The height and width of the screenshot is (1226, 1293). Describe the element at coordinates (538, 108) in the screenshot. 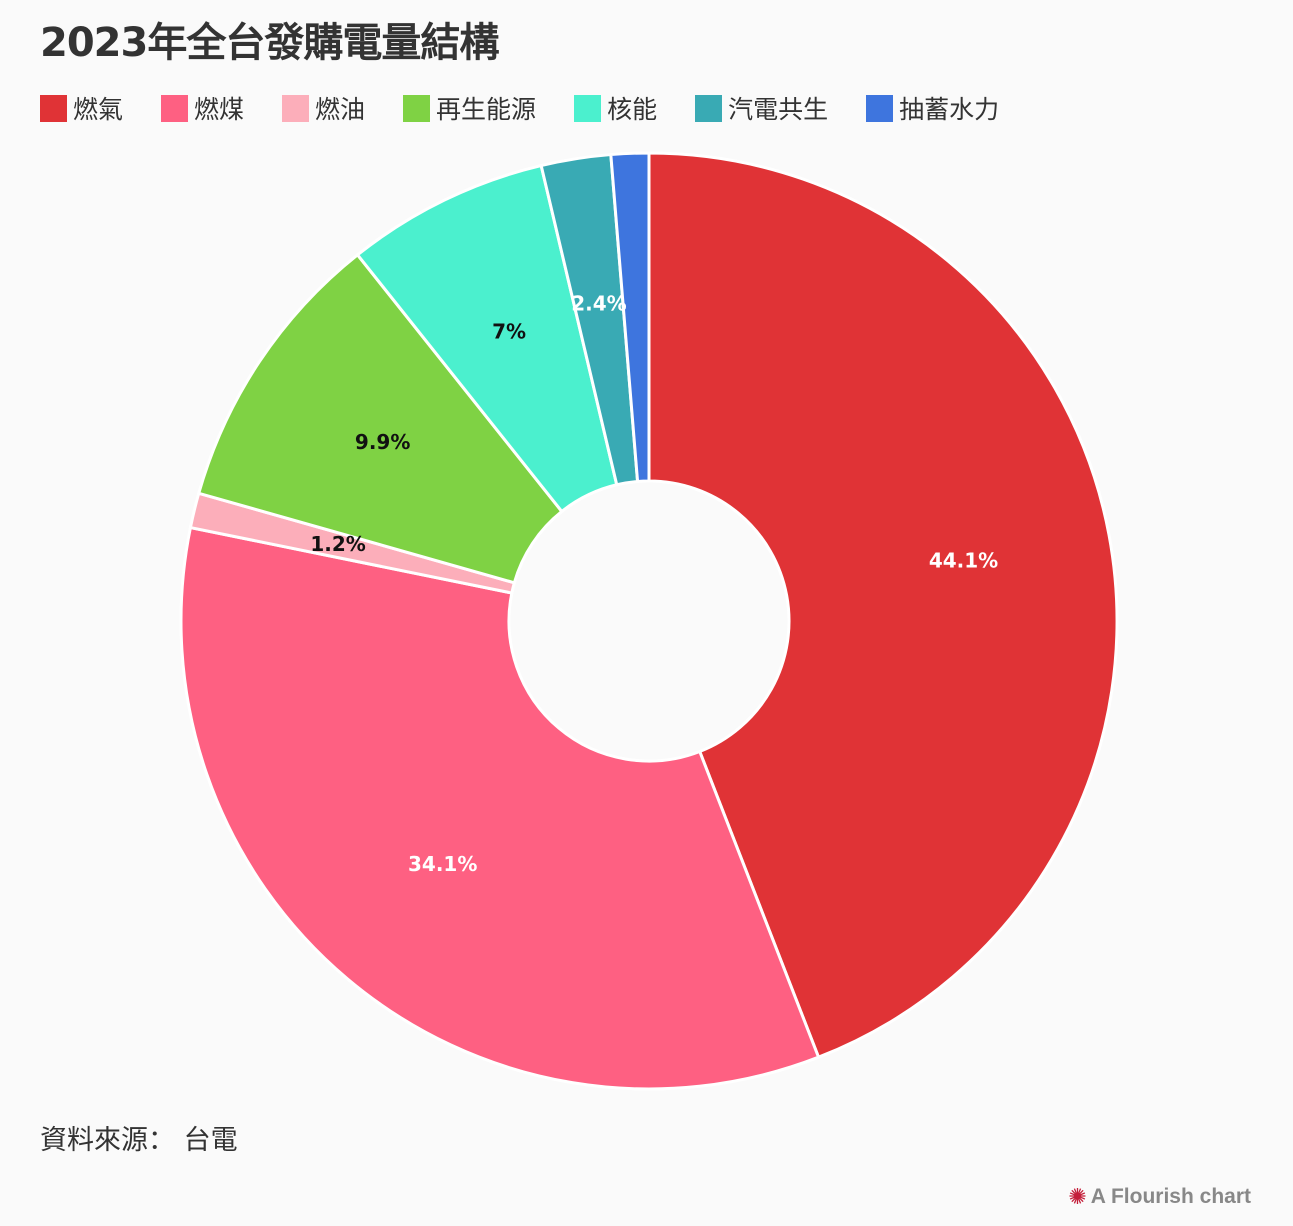

I see `legend: 燃氣 燃煤 燃油 再生能源 核能 汽電共生 抽蓄水力` at that location.